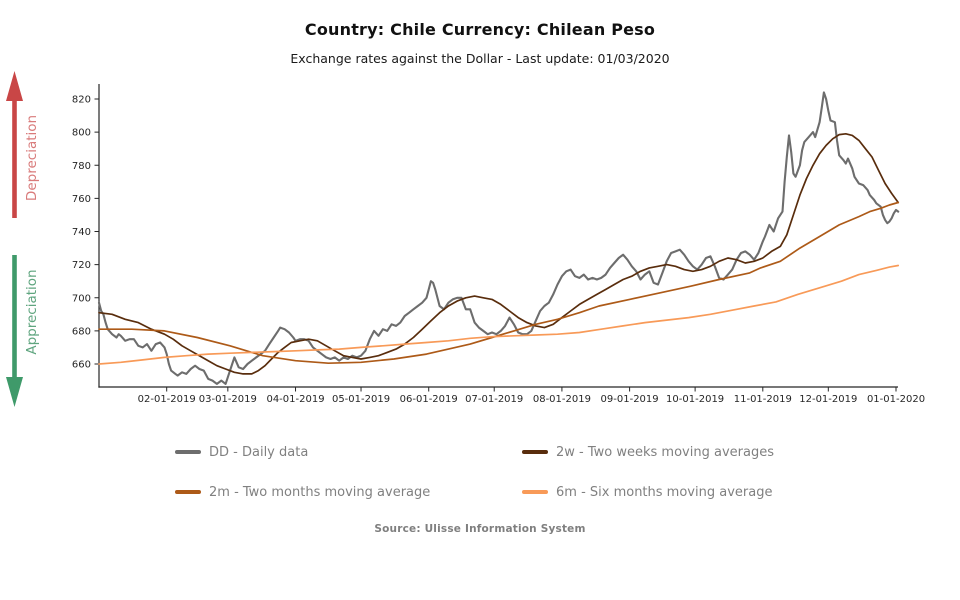  I want to click on depreciation-up-arrow-icon, so click(14, 144).